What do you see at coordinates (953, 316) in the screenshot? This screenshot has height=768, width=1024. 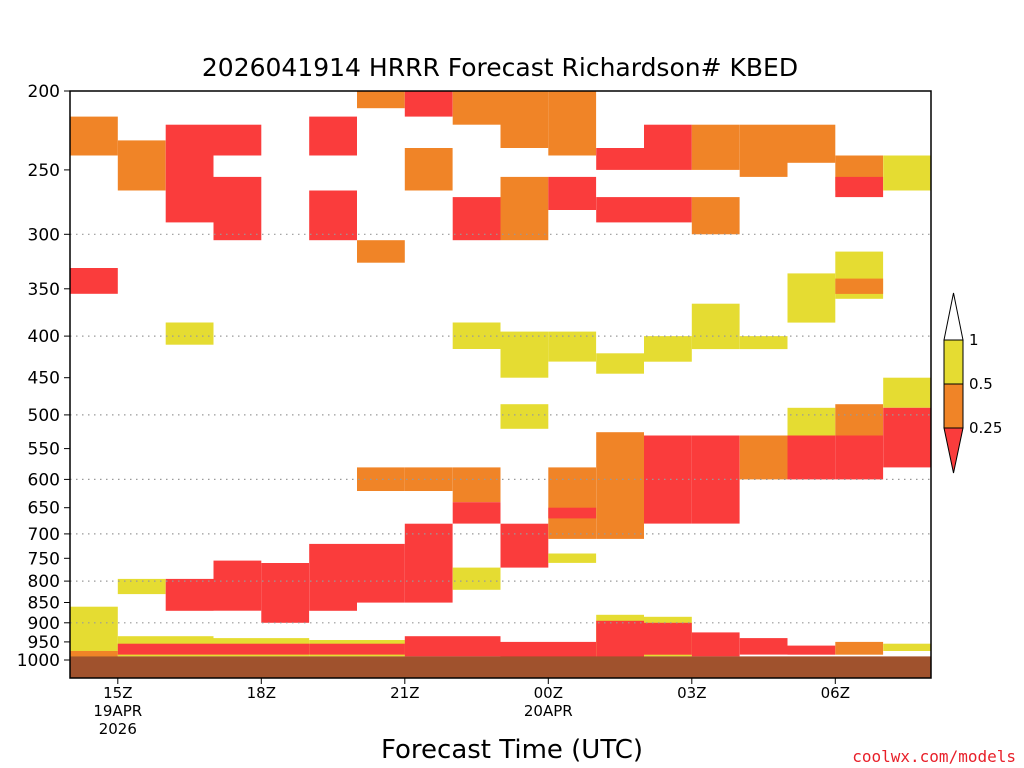 I see `colorbar-white-arrow` at bounding box center [953, 316].